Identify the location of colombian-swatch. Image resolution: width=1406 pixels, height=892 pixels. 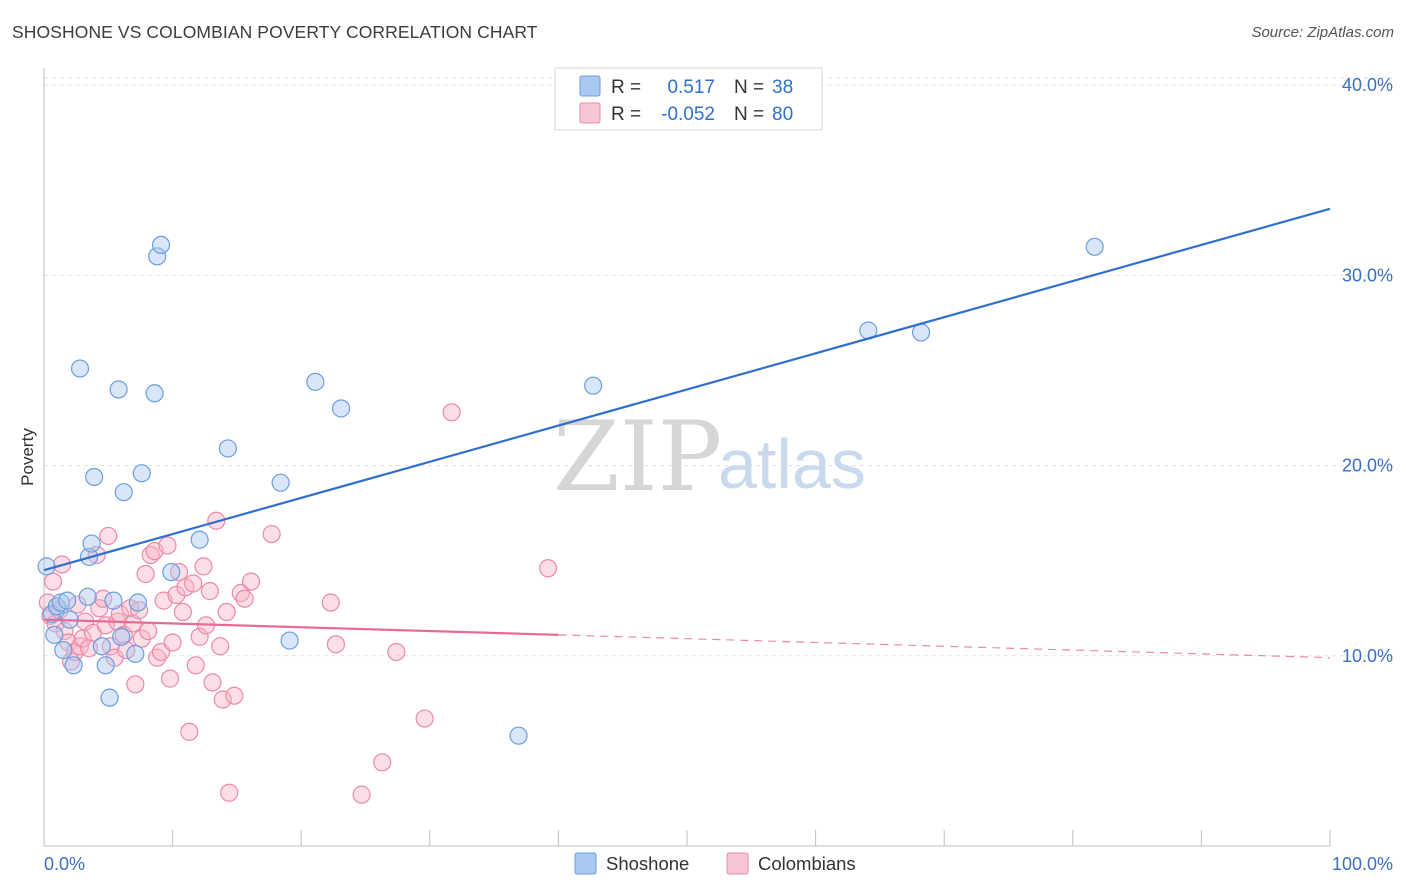
(590, 113).